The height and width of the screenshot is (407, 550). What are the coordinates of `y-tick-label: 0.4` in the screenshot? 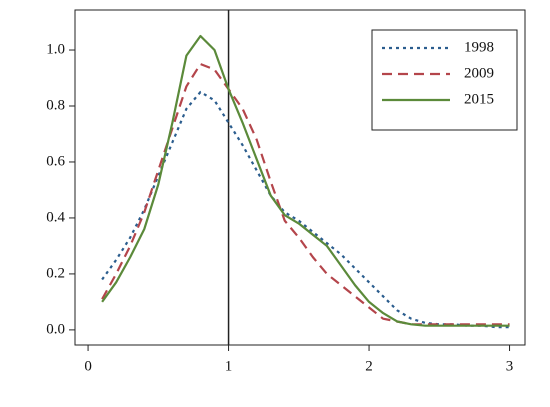 It's located at (55, 217).